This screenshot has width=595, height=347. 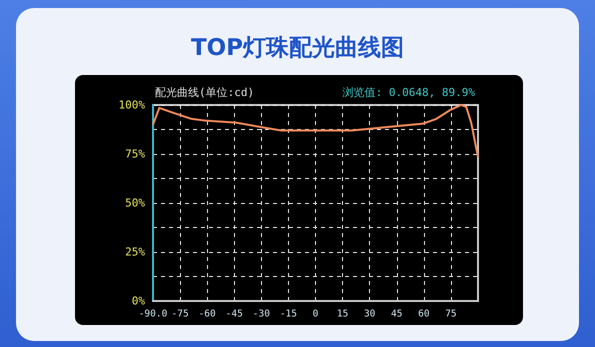 I want to click on x-tick-label: -60, so click(x=207, y=314).